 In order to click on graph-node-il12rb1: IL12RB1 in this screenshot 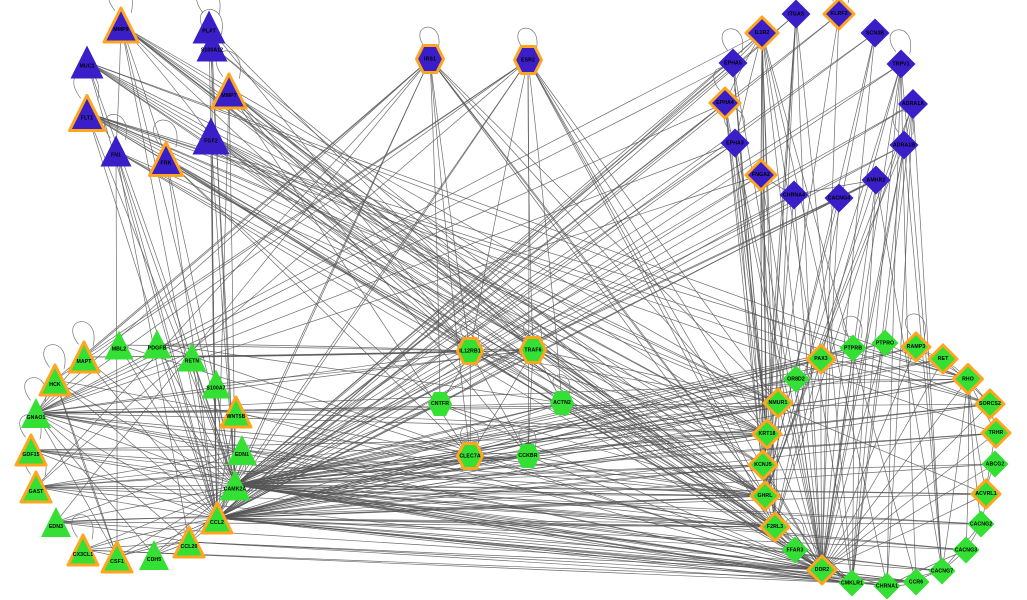, I will do `click(470, 351)`.